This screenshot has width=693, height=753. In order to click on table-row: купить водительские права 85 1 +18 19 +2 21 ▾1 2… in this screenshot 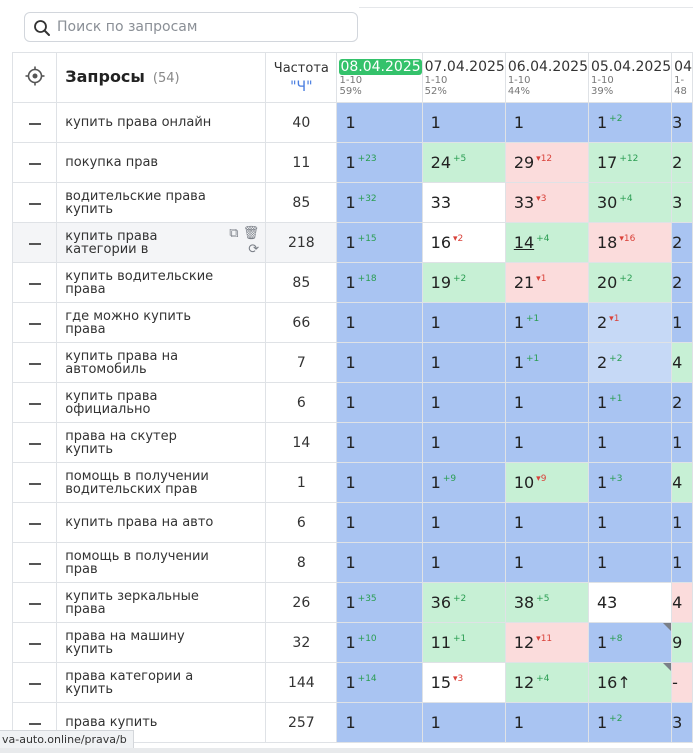, I will do `click(352, 282)`.